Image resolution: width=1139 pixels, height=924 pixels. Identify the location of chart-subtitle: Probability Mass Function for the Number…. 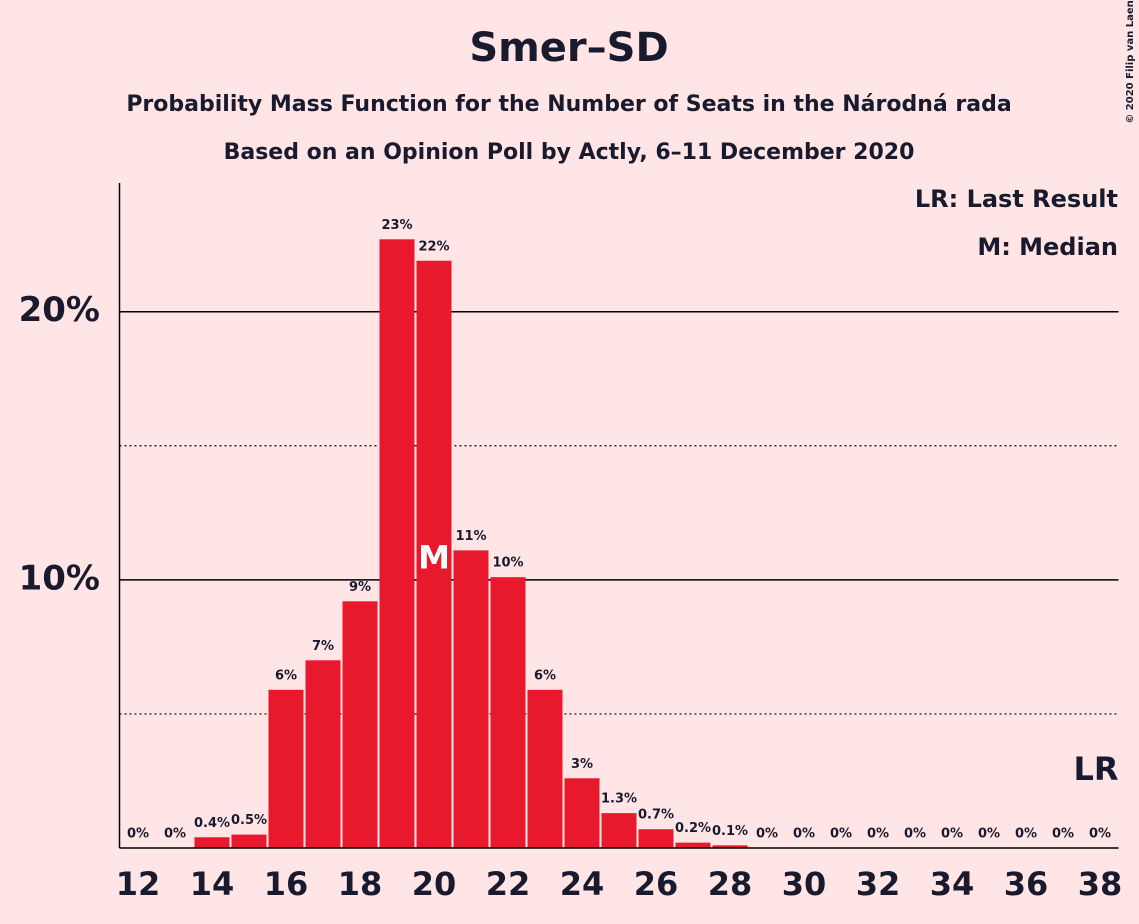
(568, 104).